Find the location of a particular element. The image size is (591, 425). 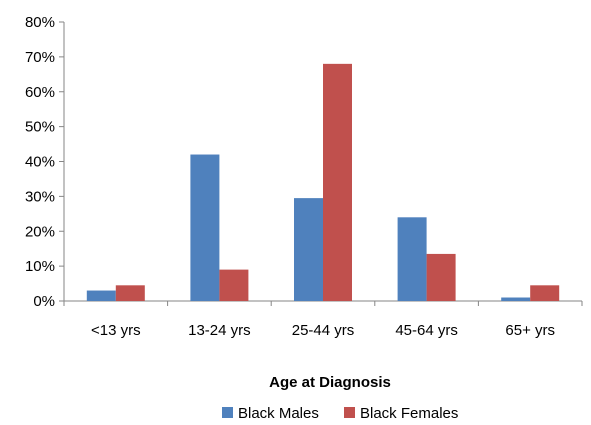

legend-label: Black Females is located at coordinates (409, 413).